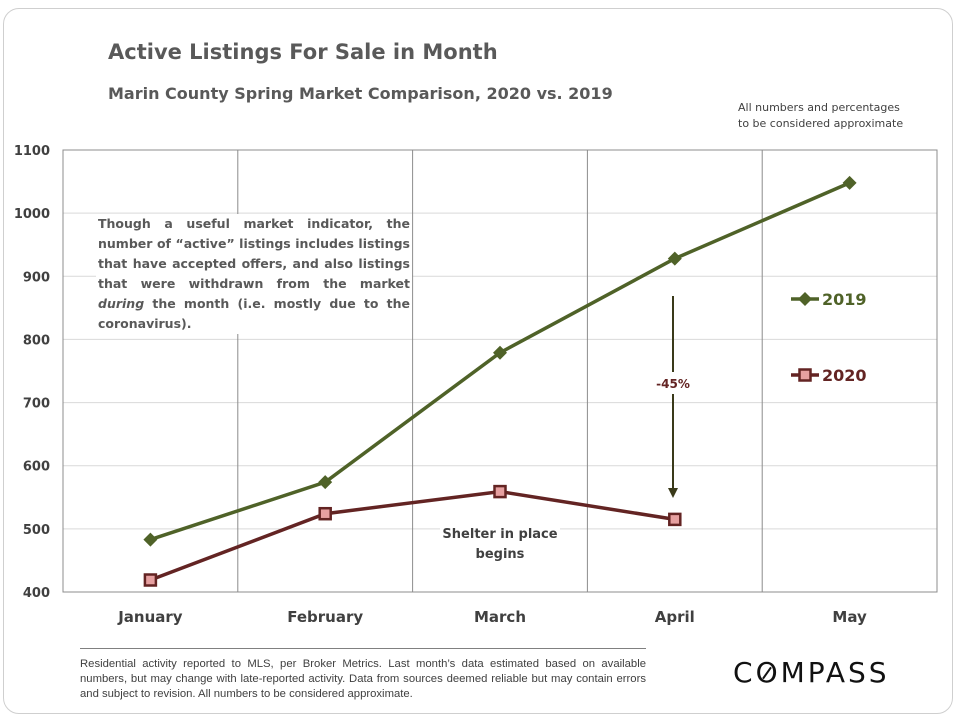 Image resolution: width=960 pixels, height=720 pixels. What do you see at coordinates (36, 404) in the screenshot?
I see `y-tick-label: 700` at bounding box center [36, 404].